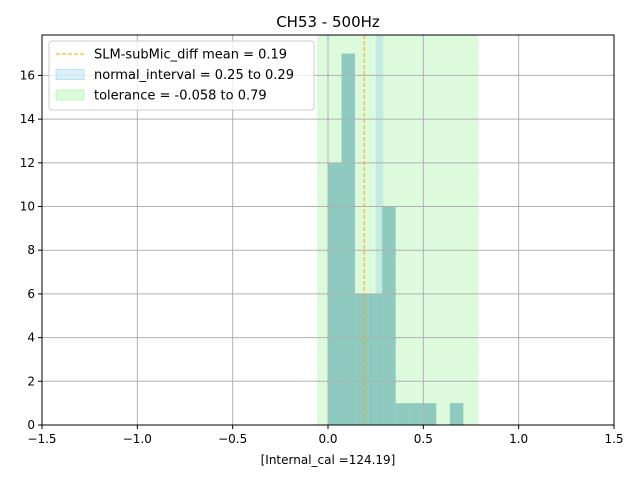 The width and height of the screenshot is (640, 480). I want to click on y-tick-label-3: 6, so click(31, 294).